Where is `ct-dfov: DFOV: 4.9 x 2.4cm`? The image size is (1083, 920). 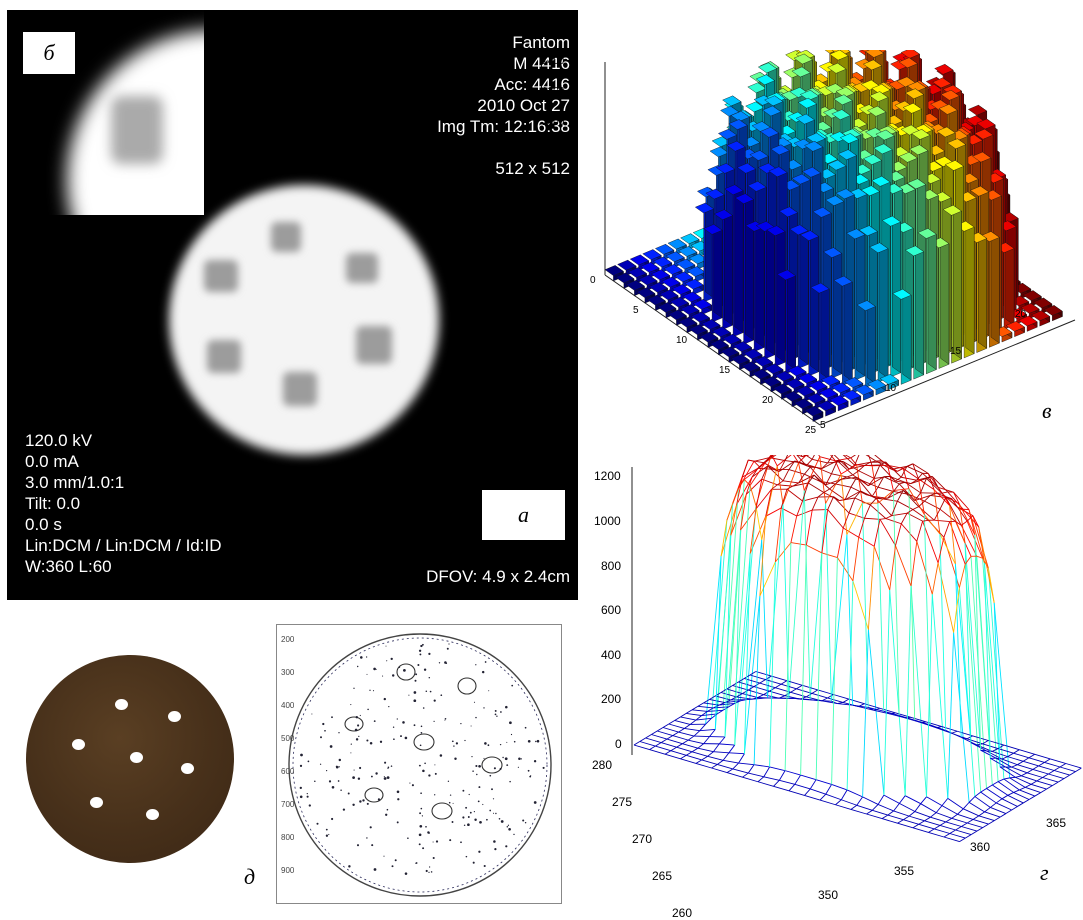
ct-dfov: DFOV: 4.9 x 2.4cm is located at coordinates (498, 576).